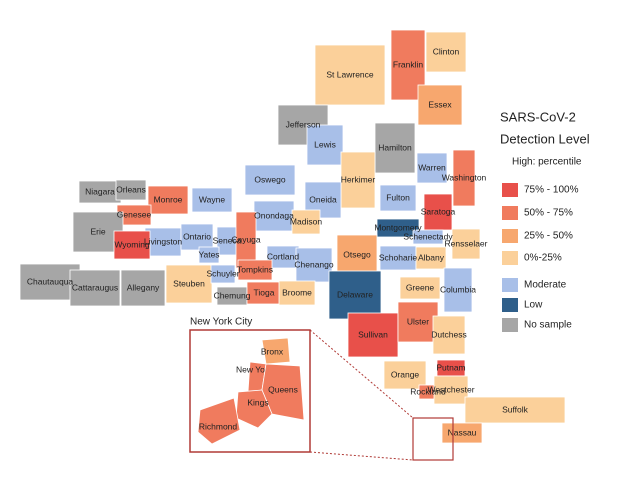 The width and height of the screenshot is (622, 493). Describe the element at coordinates (545, 285) in the screenshot. I see `legend-label: Moderate` at that location.